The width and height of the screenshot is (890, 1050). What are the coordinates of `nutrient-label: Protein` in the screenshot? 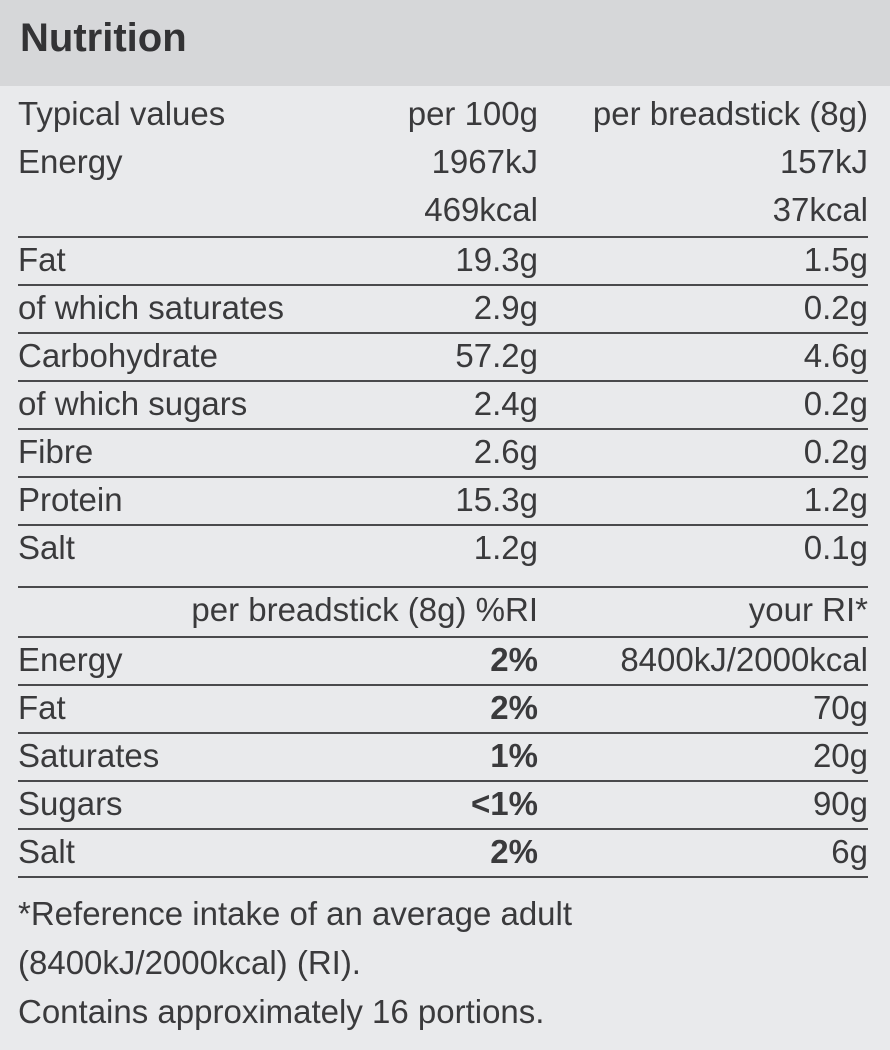 It's located at (70, 499).